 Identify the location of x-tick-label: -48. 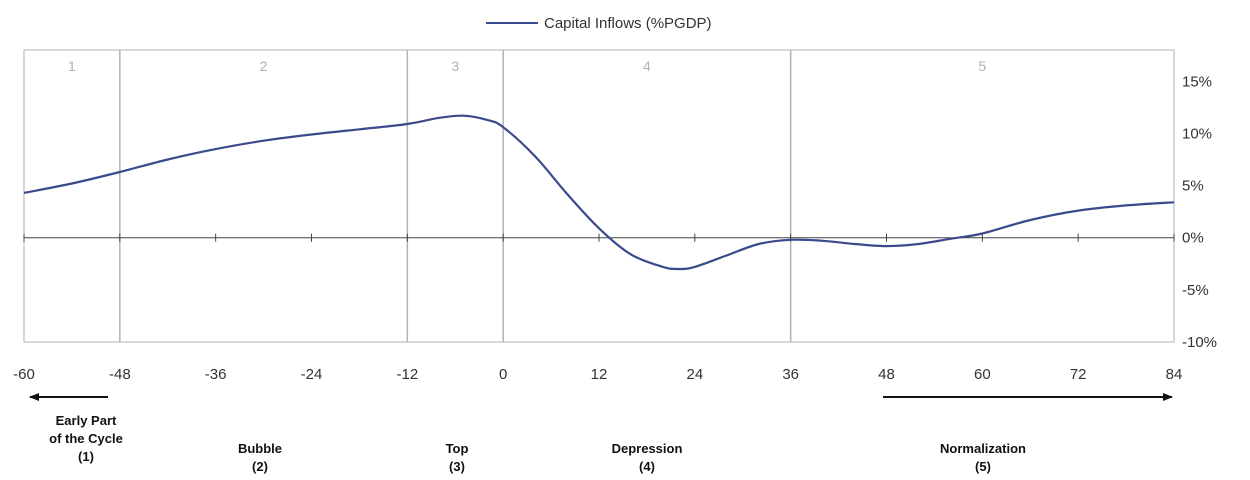
(120, 374).